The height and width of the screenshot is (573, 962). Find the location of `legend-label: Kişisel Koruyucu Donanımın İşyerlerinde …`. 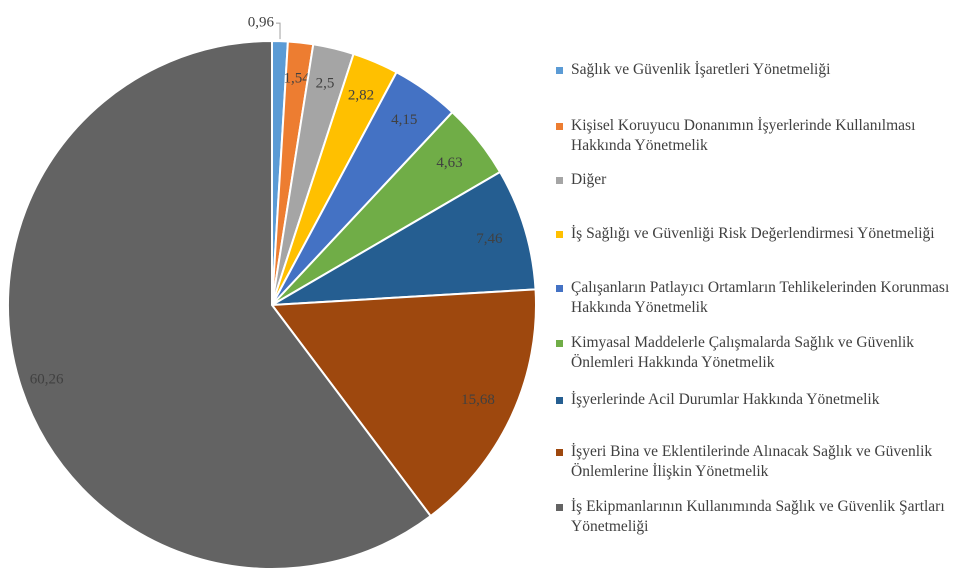

legend-label: Kişisel Koruyucu Donanımın İşyerlerinde … is located at coordinates (743, 135).